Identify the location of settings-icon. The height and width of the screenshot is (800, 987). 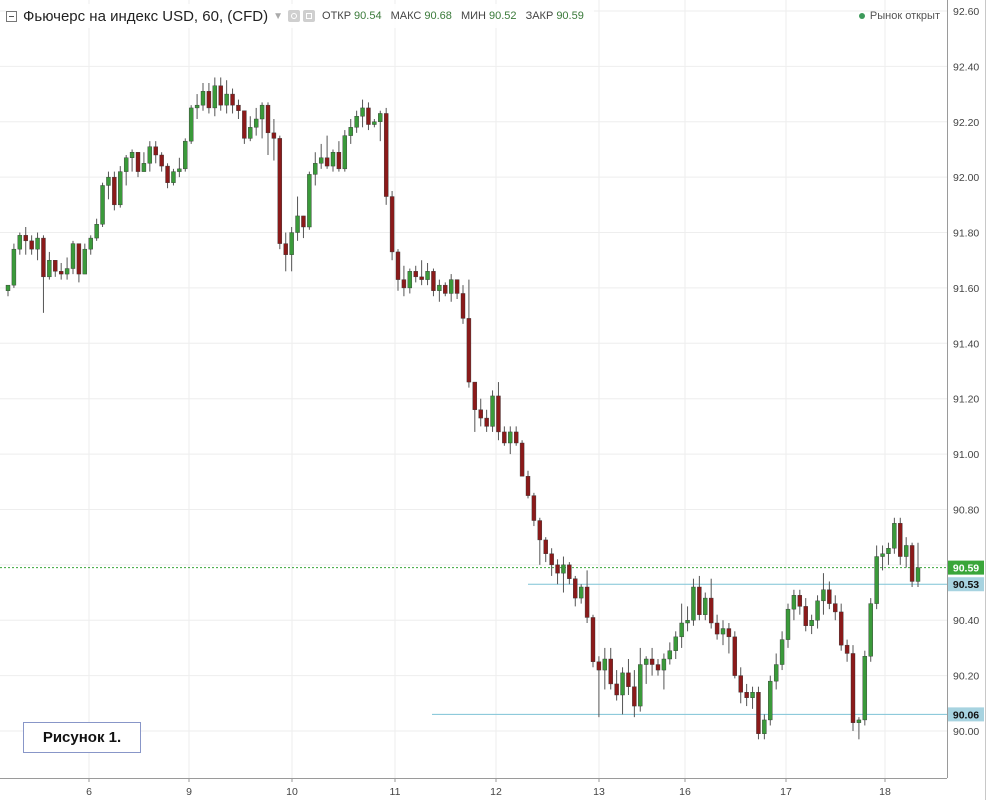
(309, 16).